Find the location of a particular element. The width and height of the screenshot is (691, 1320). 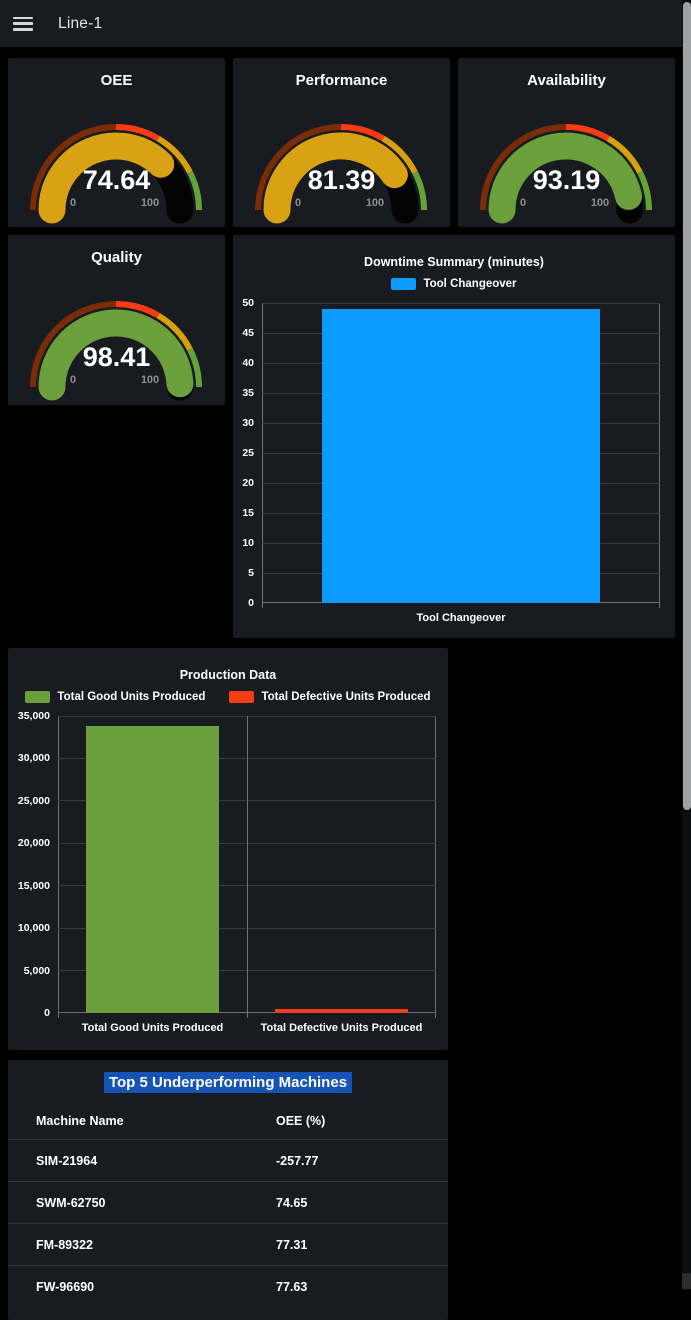

x-tick-label: Total Good Units Produced is located at coordinates (152, 1028).